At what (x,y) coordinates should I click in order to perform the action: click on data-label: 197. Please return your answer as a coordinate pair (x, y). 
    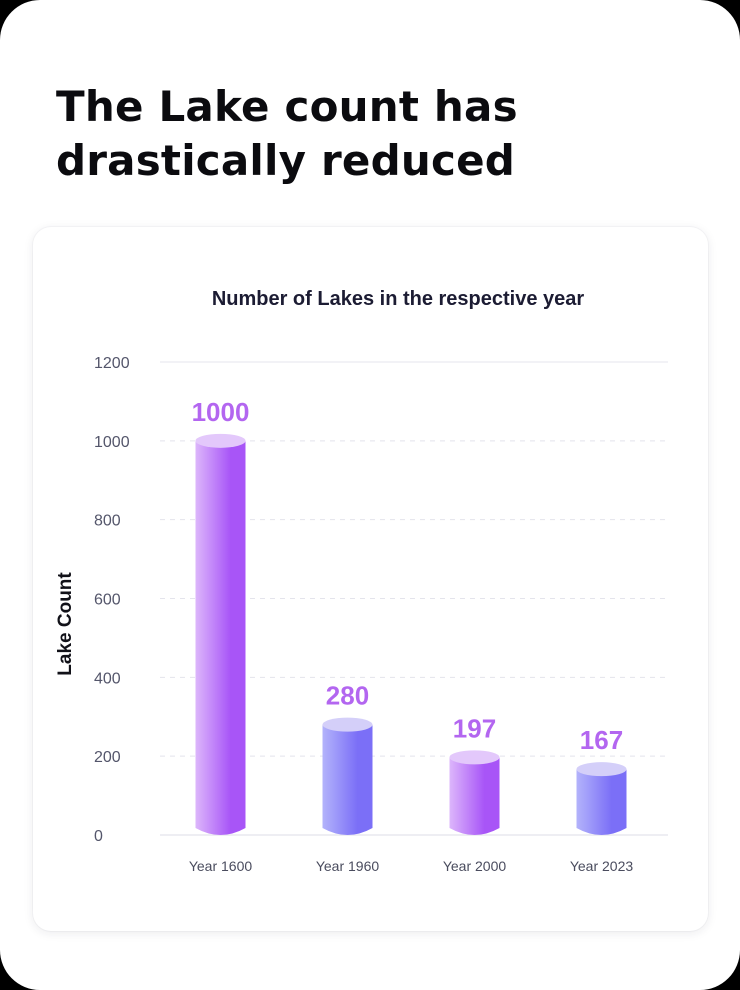
    Looking at the image, I should click on (474, 728).